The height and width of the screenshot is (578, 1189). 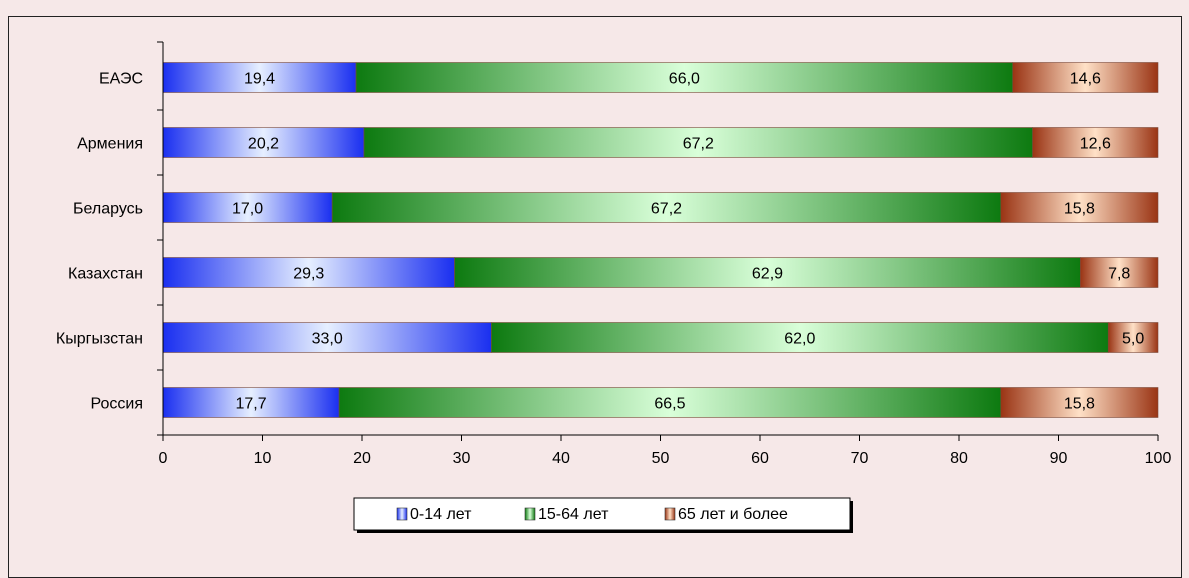 I want to click on data-label: 62,0, so click(x=799, y=339).